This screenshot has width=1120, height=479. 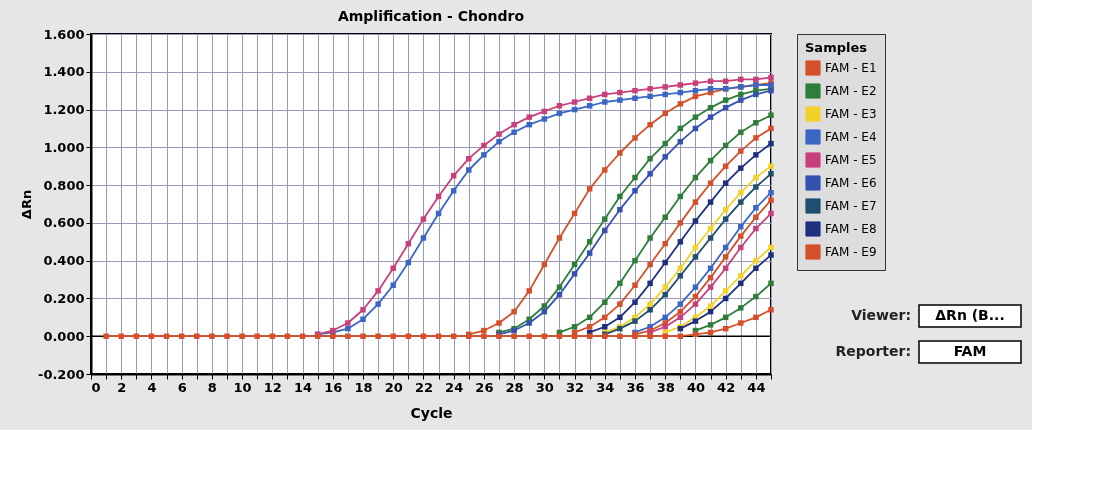 What do you see at coordinates (851, 252) in the screenshot?
I see `legend-label: FAM - E9` at bounding box center [851, 252].